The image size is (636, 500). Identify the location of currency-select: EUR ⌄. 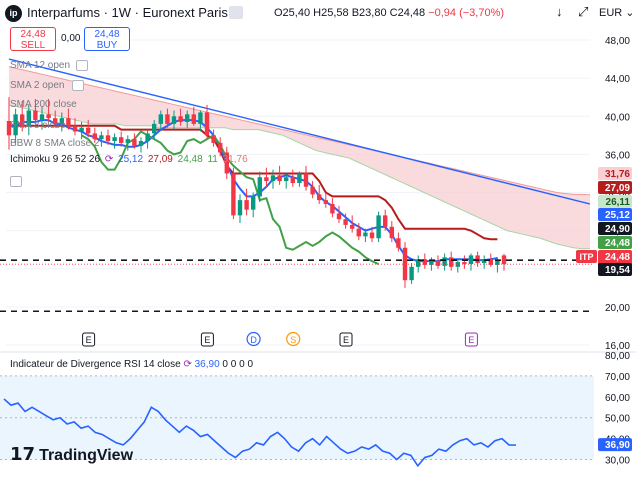
(617, 12).